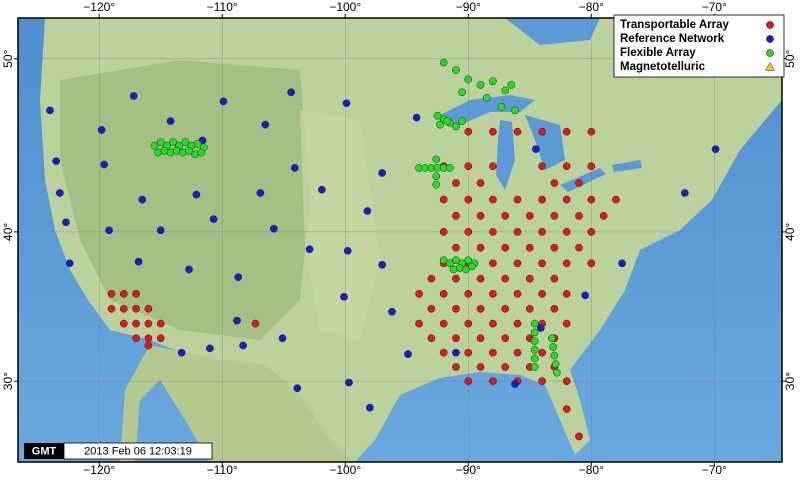  Describe the element at coordinates (505, 155) in the screenshot. I see `lake-michigan` at that location.